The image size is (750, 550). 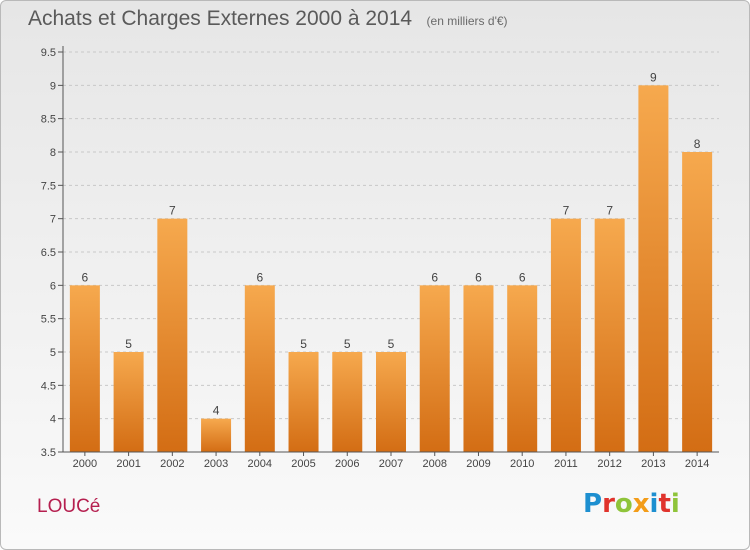 What do you see at coordinates (566, 464) in the screenshot?
I see `x-tick-label: 2011` at bounding box center [566, 464].